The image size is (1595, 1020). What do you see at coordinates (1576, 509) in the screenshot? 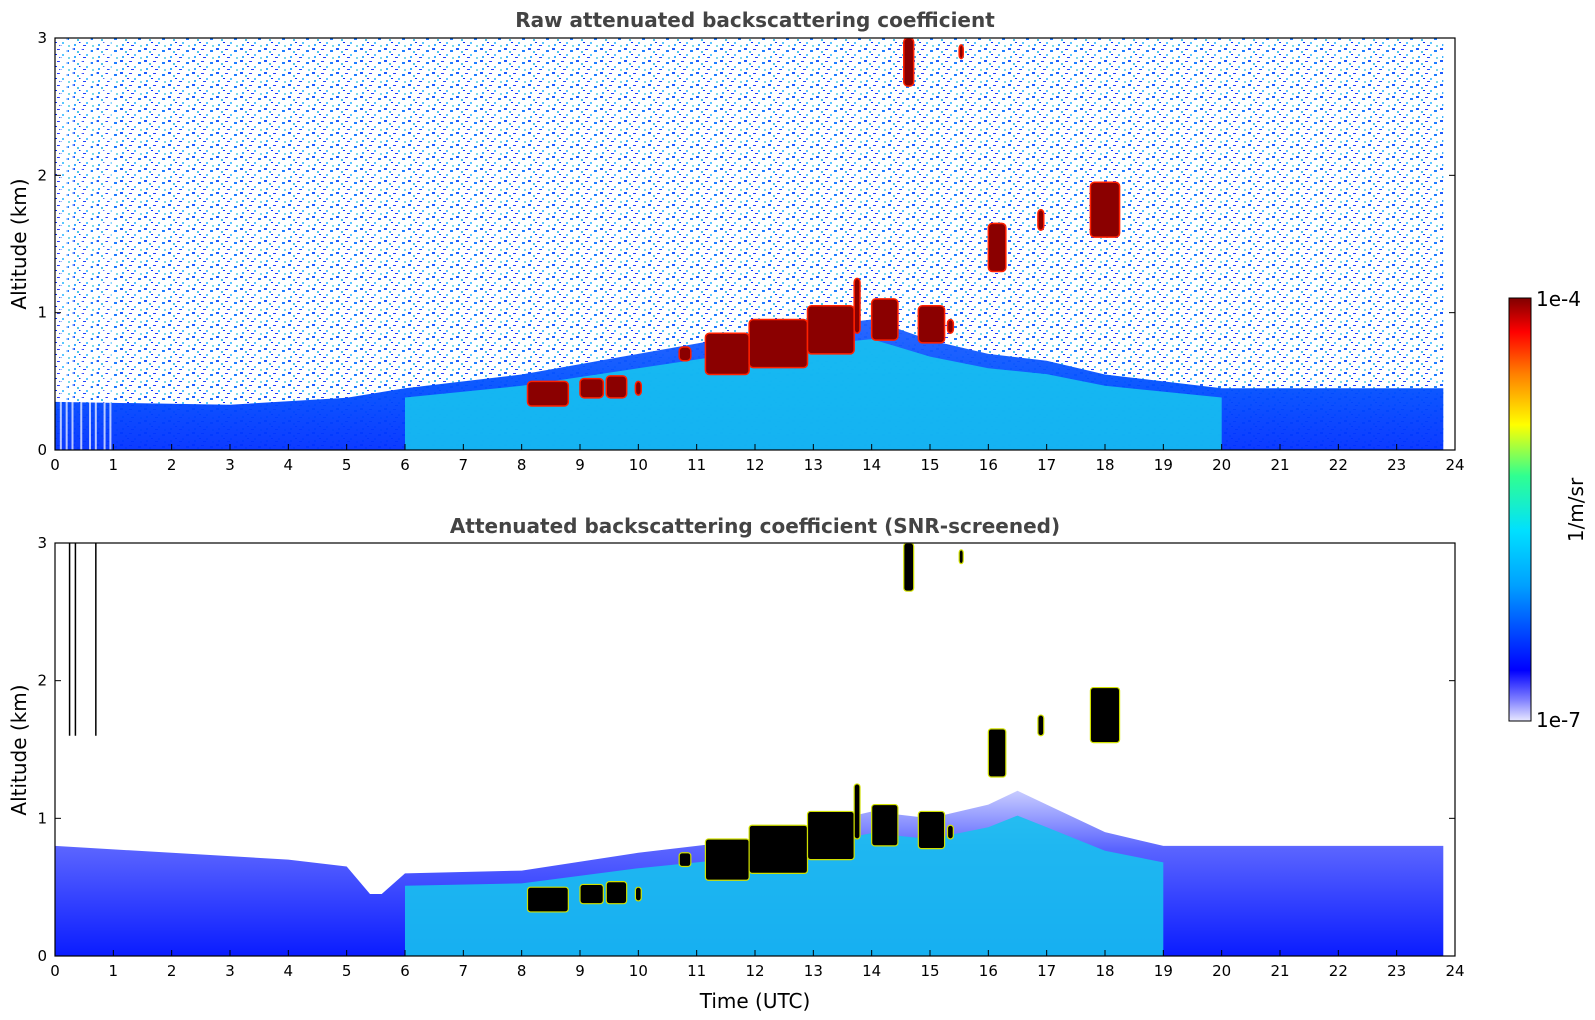
I see `colorbar-unit-label: 1/m/sr` at bounding box center [1576, 509].